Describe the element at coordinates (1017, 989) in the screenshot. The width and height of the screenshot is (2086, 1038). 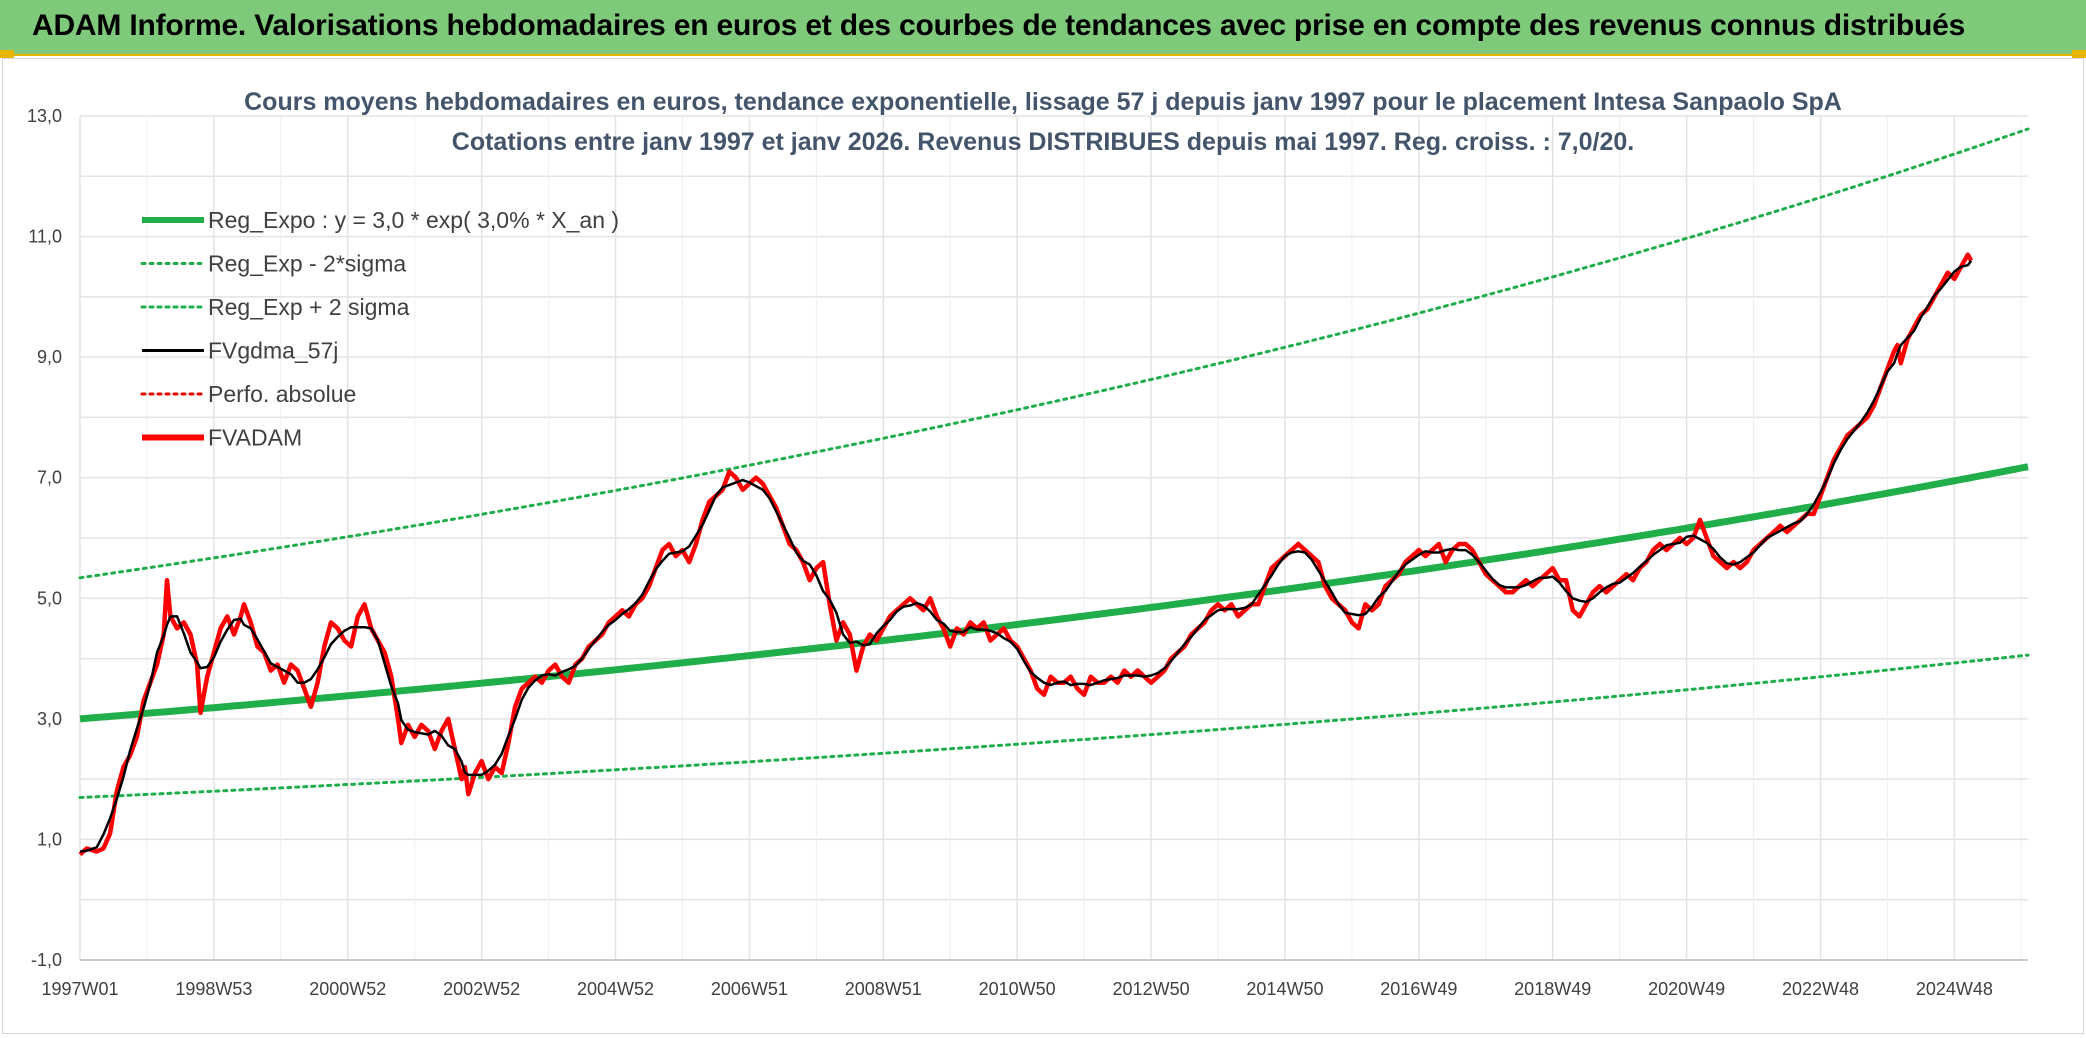
I see `x-tick-label: 2010W50` at that location.